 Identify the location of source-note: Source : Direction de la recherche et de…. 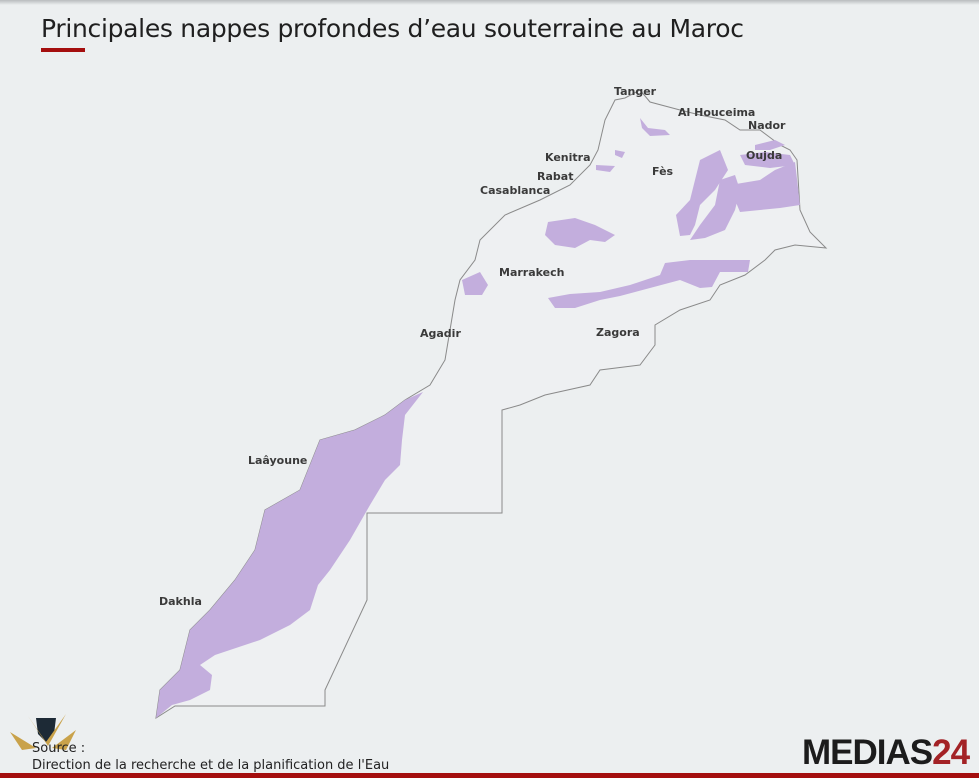
(210, 757).